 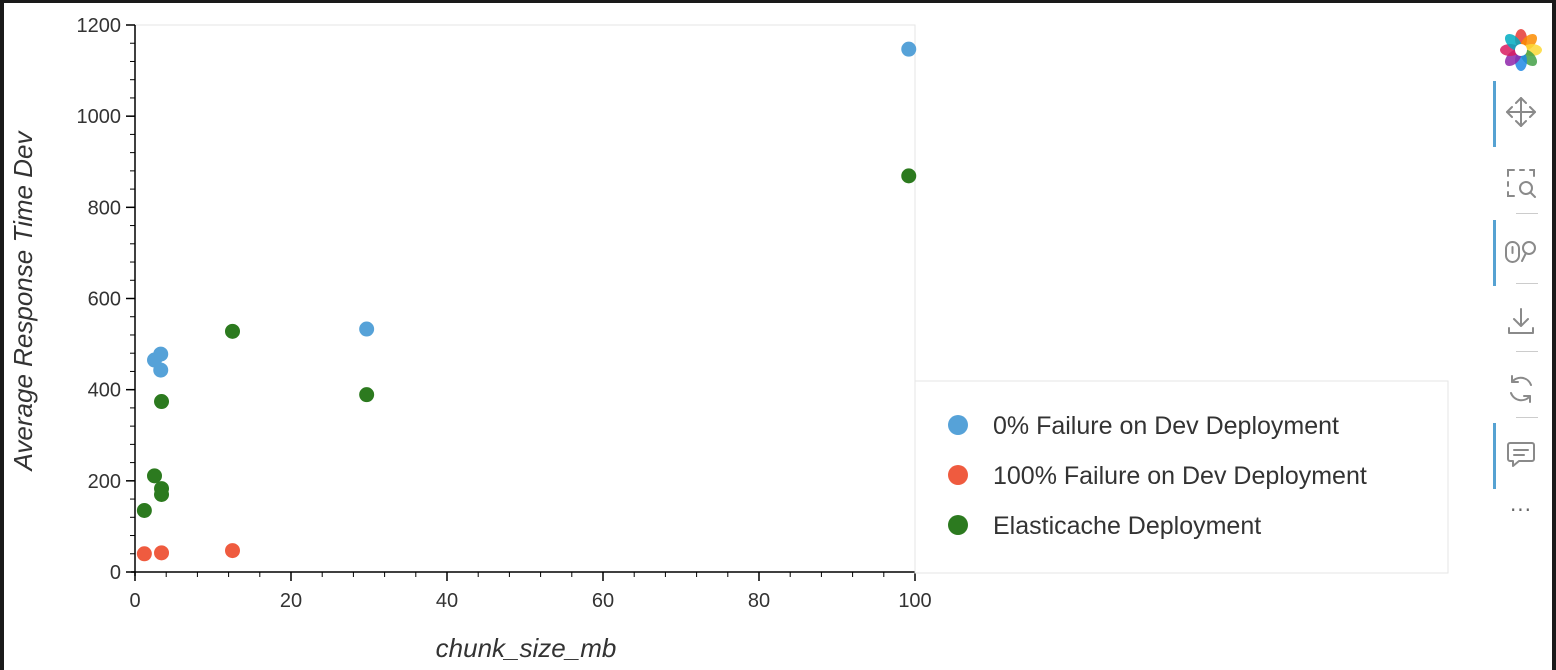 I want to click on legend-label: 0% Failure on Dev Deployment, so click(x=1166, y=426).